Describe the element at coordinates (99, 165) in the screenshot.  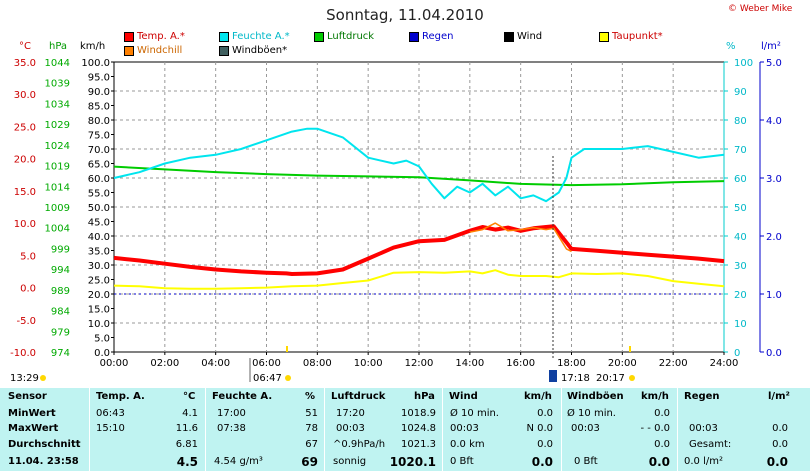
I see `wind-tick-label: 65.0` at that location.